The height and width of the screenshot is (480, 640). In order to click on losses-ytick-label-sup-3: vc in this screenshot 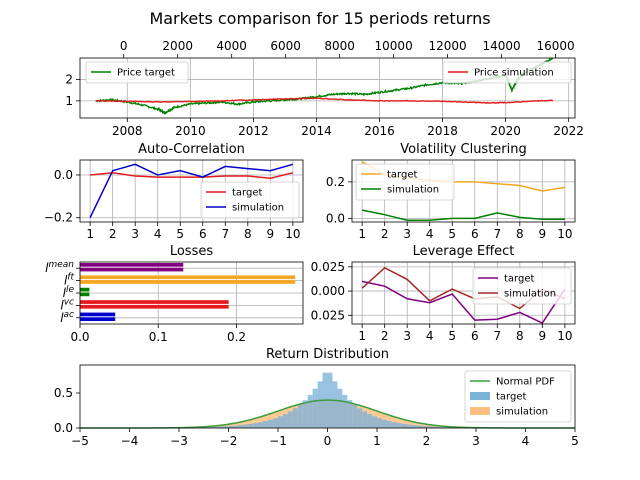, I will do `click(69, 302)`.